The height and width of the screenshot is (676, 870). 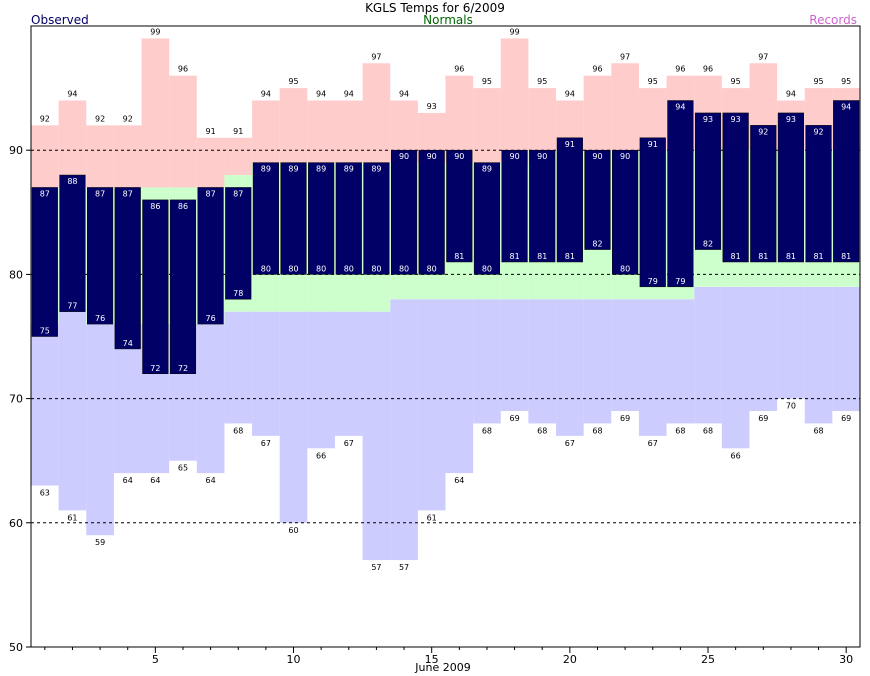 I want to click on record-low-label-day-1: 63, so click(x=45, y=493).